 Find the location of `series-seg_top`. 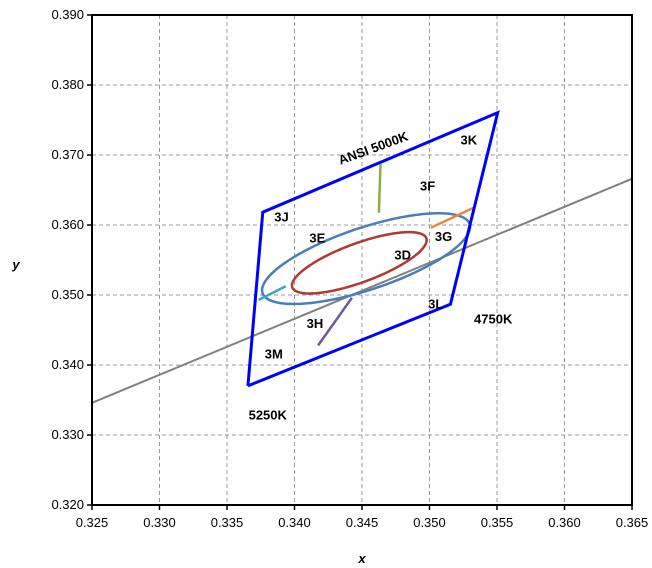

series-seg_top is located at coordinates (379, 188).